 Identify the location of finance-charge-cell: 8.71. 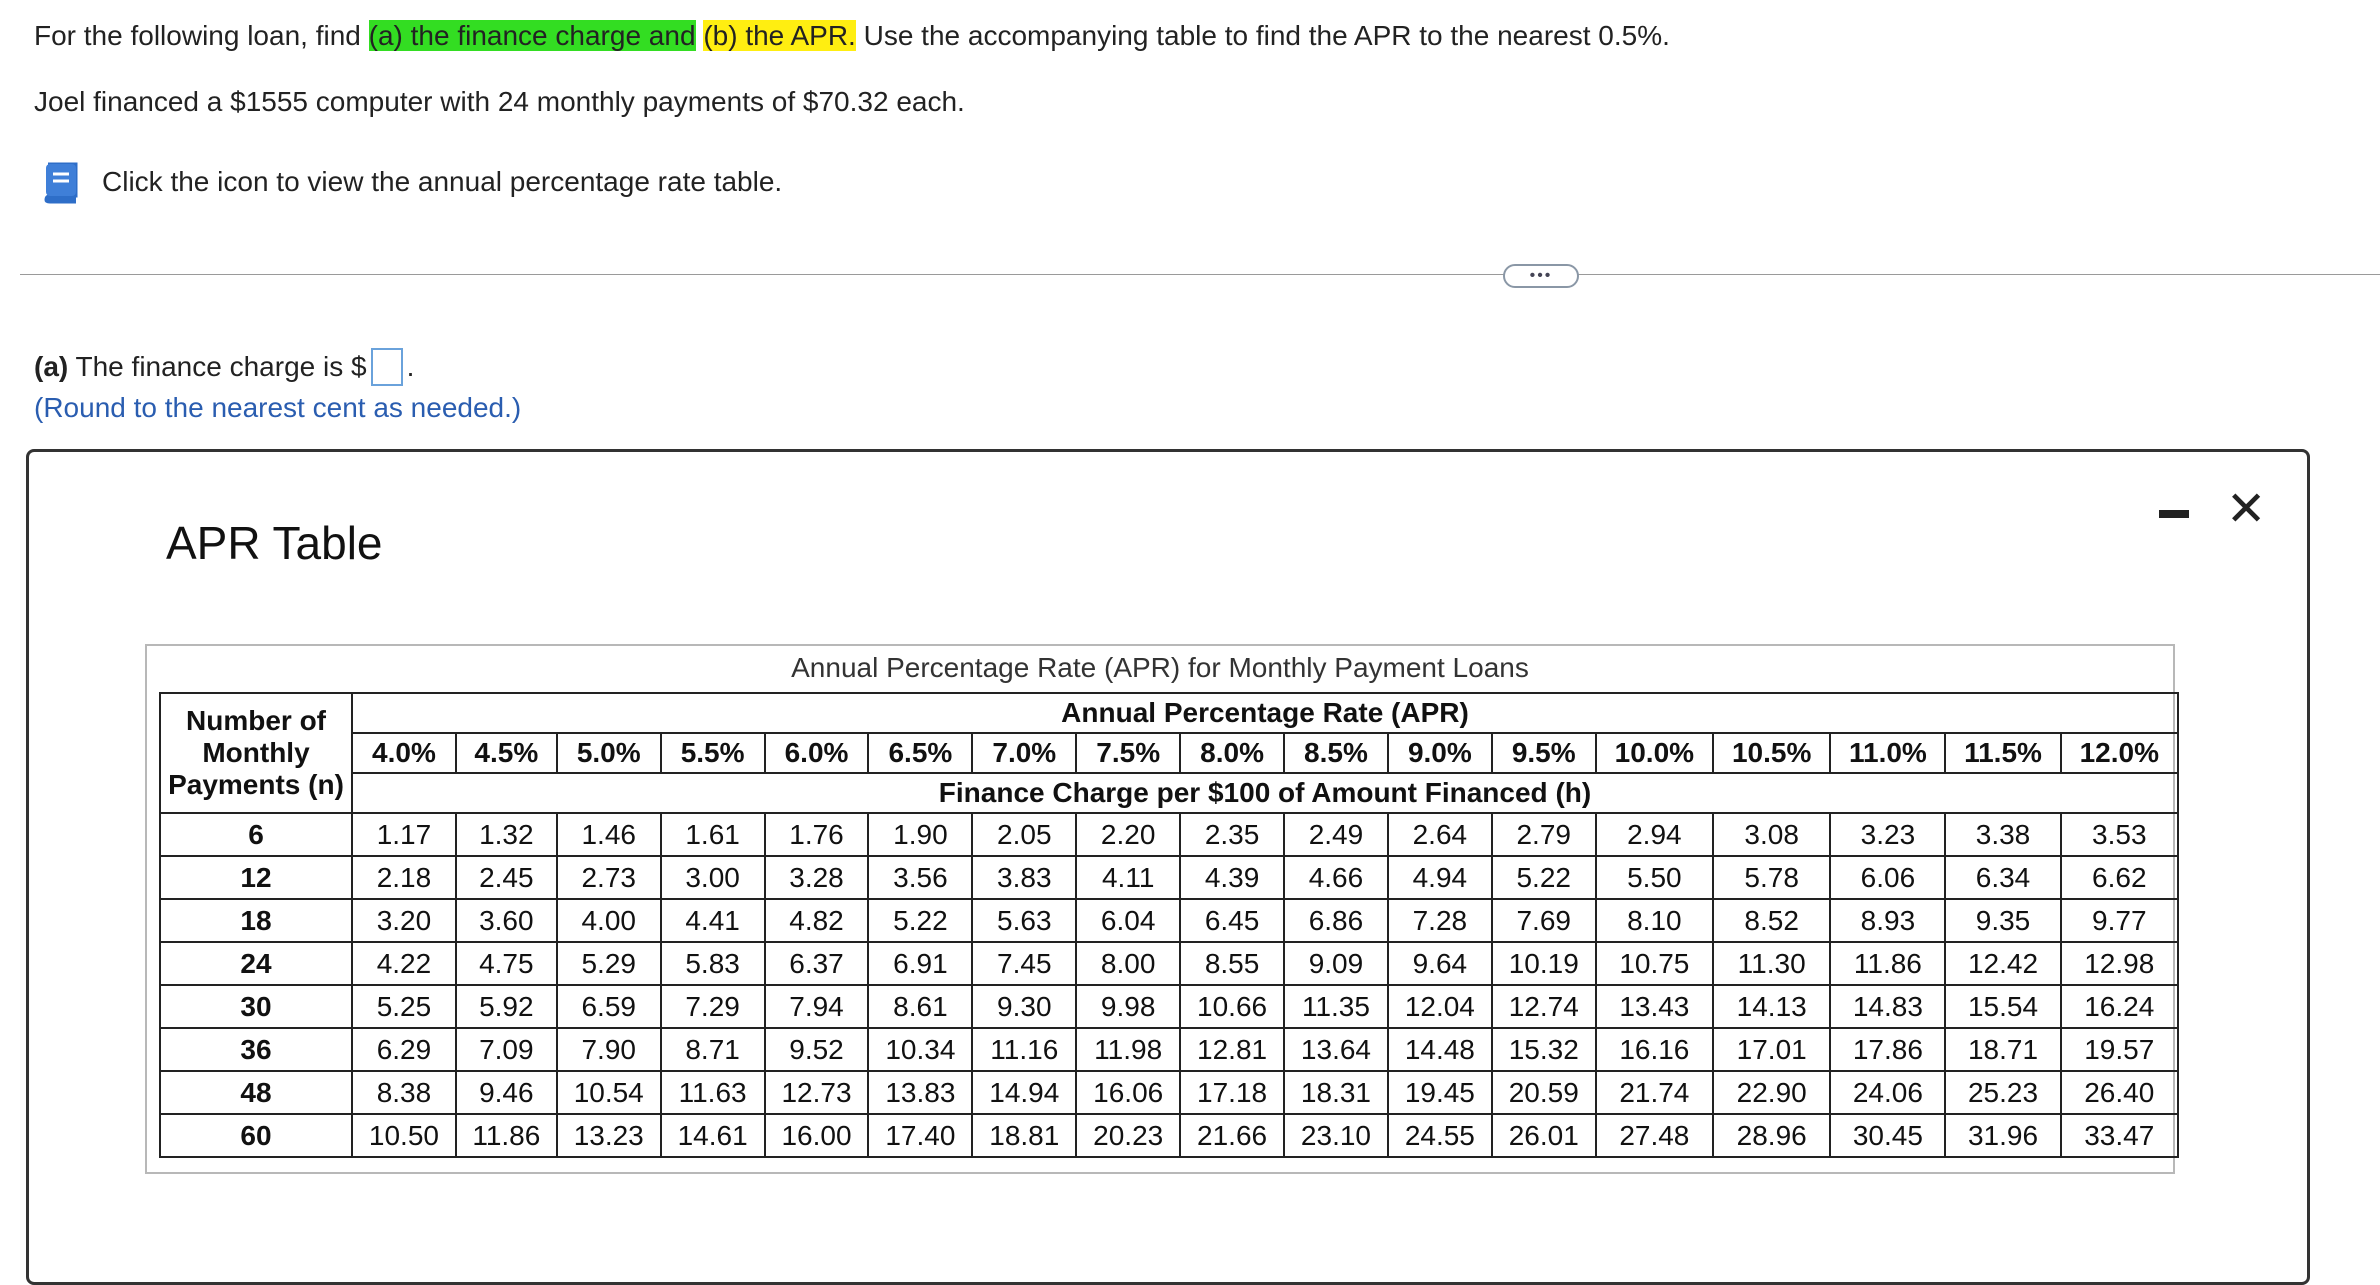
(712, 1049).